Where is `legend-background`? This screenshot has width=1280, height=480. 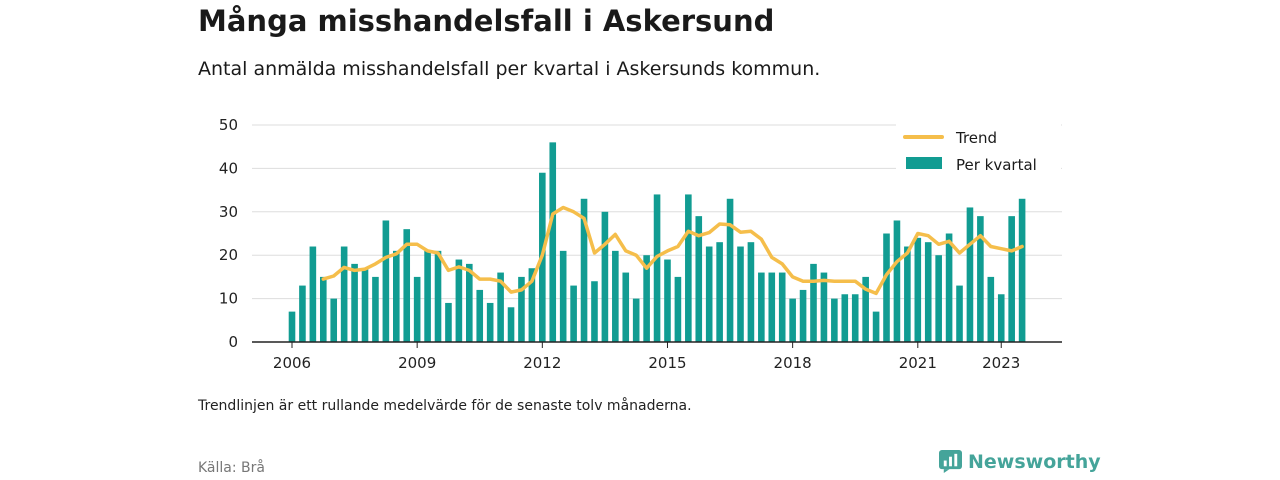 legend-background is located at coordinates (978, 151).